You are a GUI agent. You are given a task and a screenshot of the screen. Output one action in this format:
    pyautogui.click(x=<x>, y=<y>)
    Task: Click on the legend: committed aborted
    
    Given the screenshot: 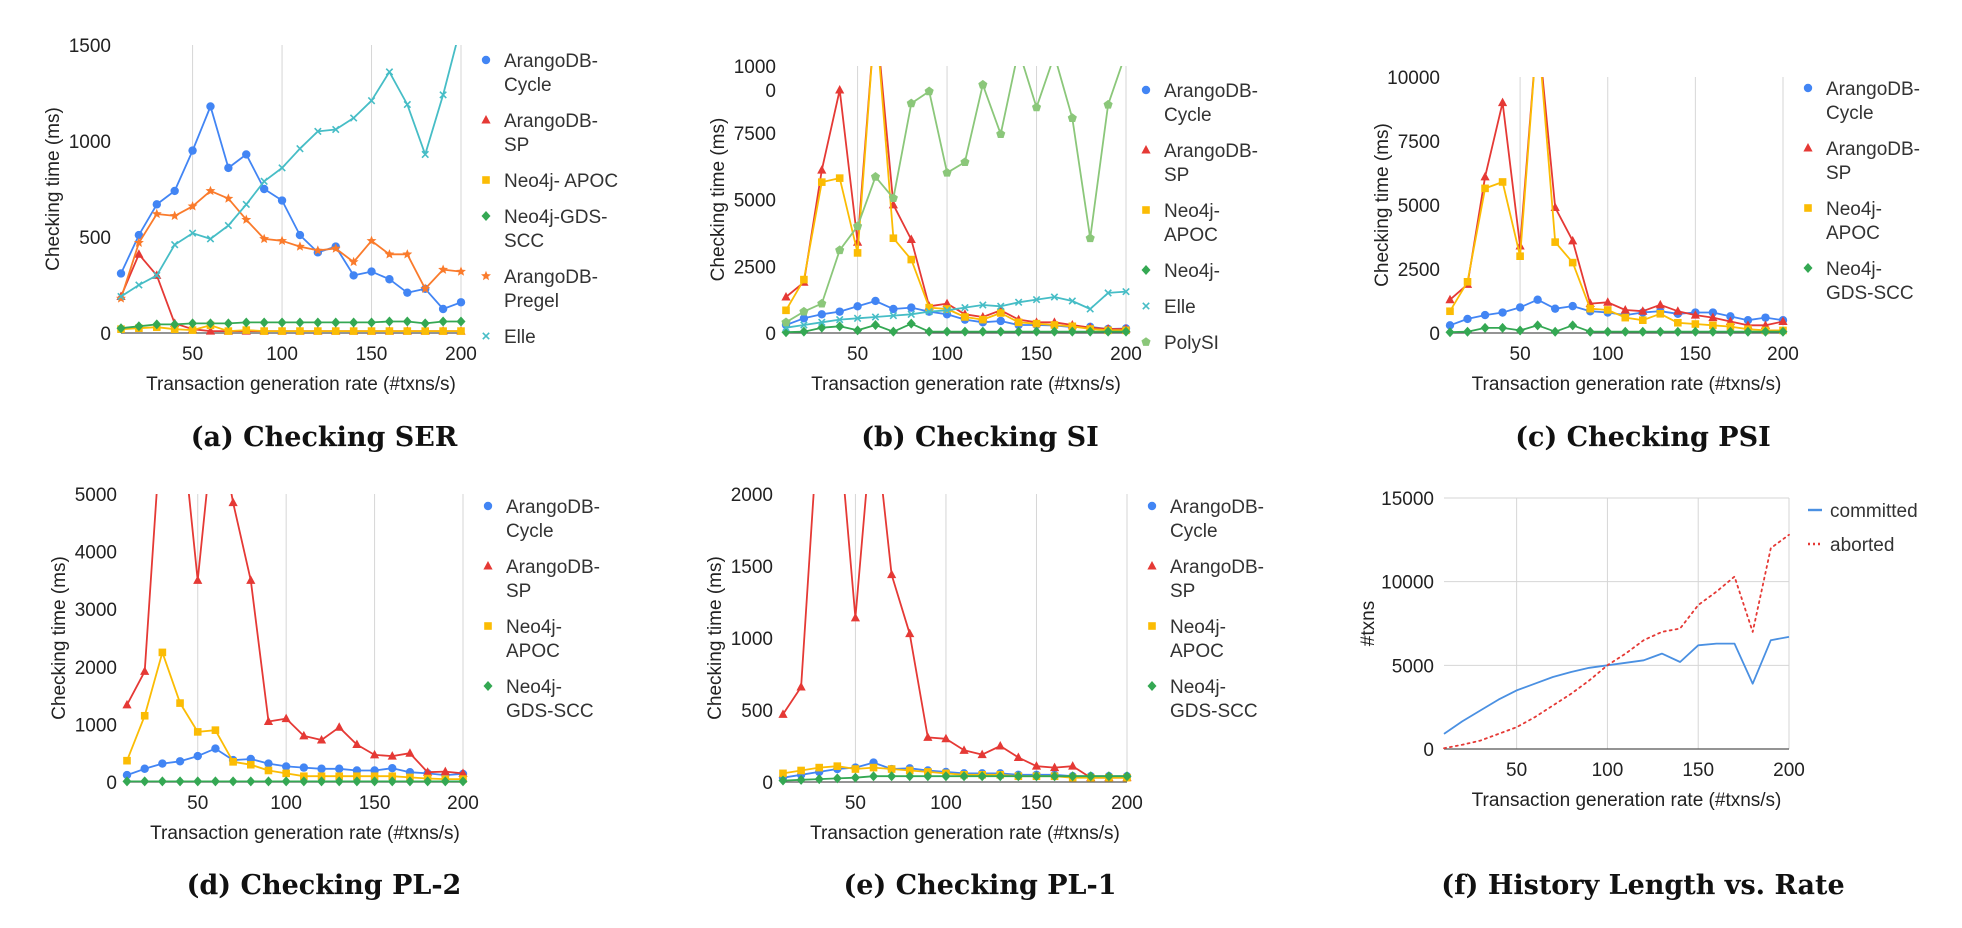 What is the action you would take?
    pyautogui.click(x=1863, y=528)
    